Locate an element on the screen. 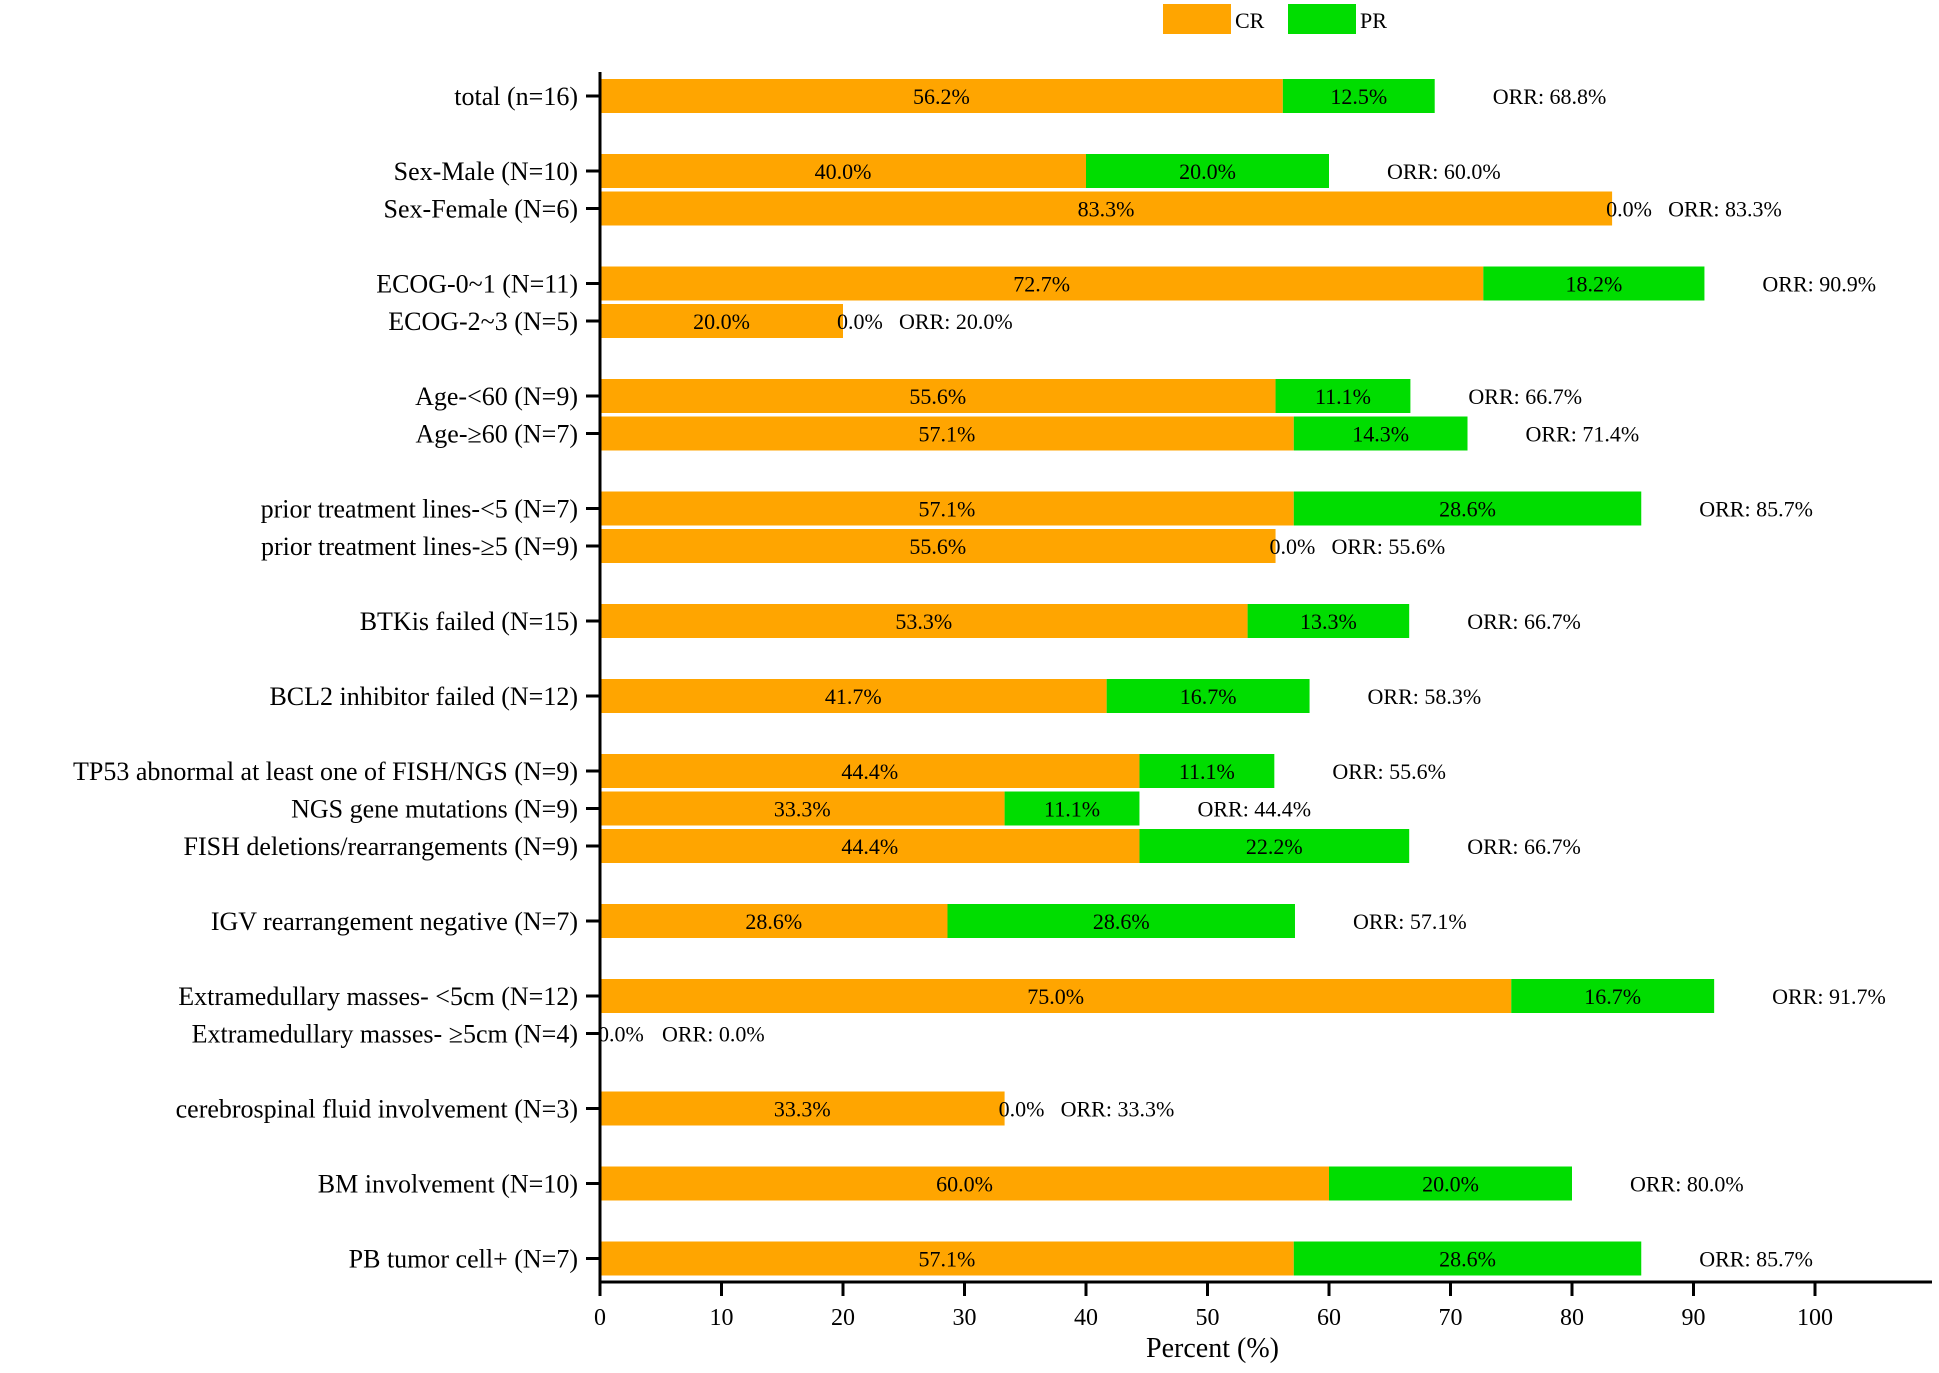 Image resolution: width=1939 pixels, height=1373 pixels. legend-swatch-pr is located at coordinates (1322, 19).